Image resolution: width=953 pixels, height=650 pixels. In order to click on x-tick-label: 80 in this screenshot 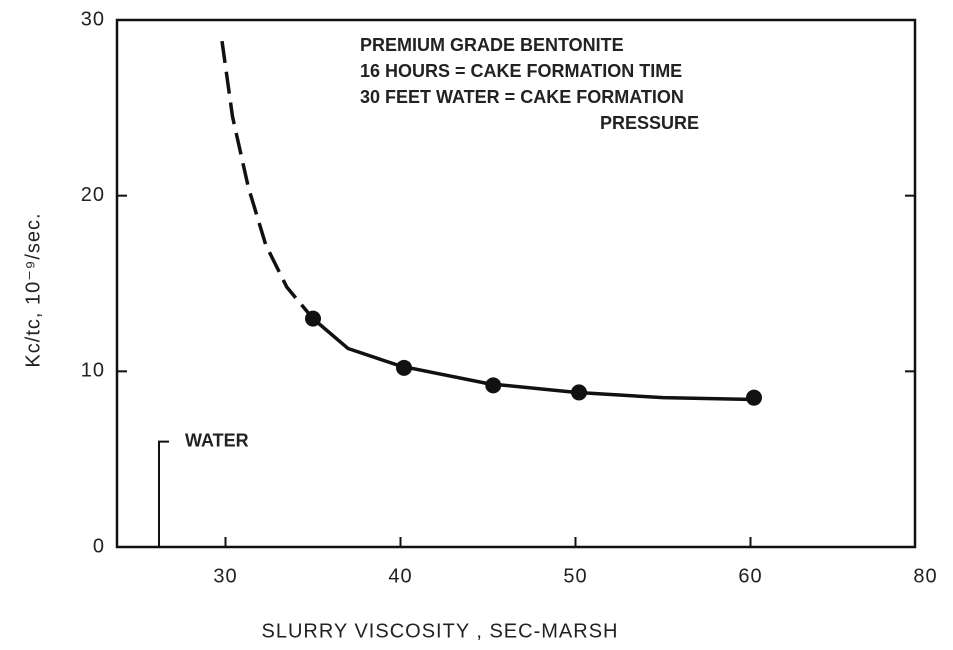, I will do `click(925, 576)`.